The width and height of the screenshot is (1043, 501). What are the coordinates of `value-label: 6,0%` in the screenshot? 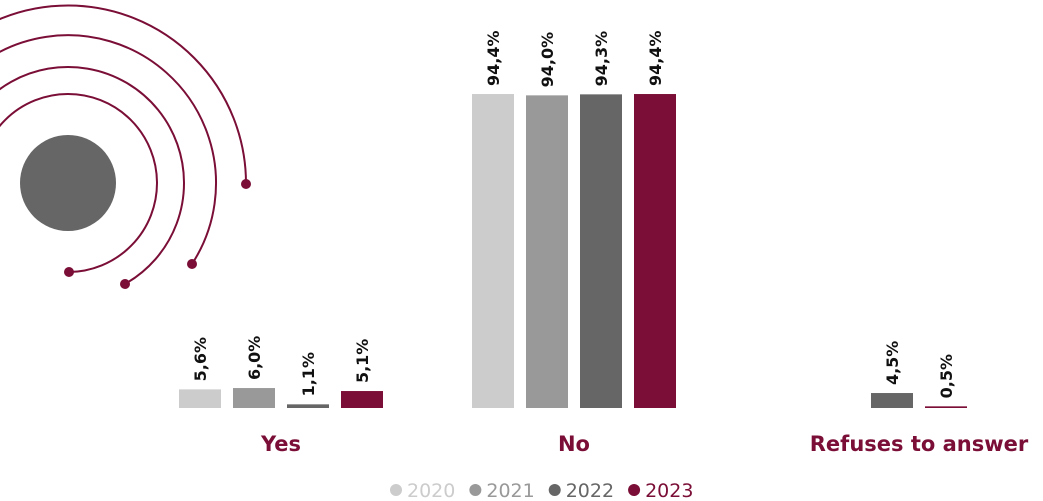 It's located at (254, 358).